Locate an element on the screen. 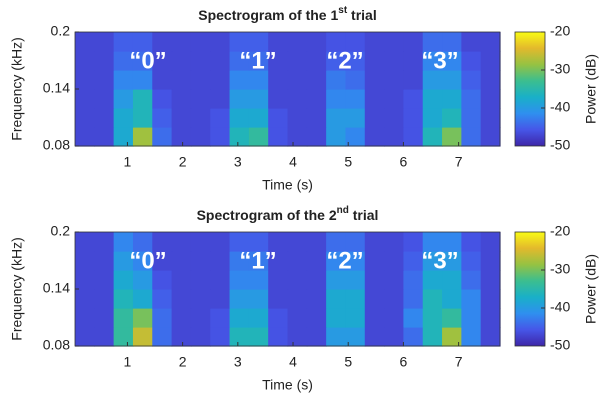 The width and height of the screenshot is (603, 401). annotation: “2” is located at coordinates (344, 260).